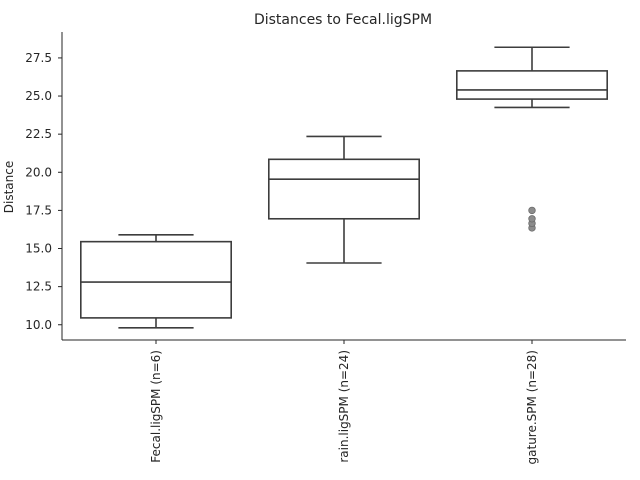 The width and height of the screenshot is (640, 480). What do you see at coordinates (9, 187) in the screenshot?
I see `y-axis-label: Distance` at bounding box center [9, 187].